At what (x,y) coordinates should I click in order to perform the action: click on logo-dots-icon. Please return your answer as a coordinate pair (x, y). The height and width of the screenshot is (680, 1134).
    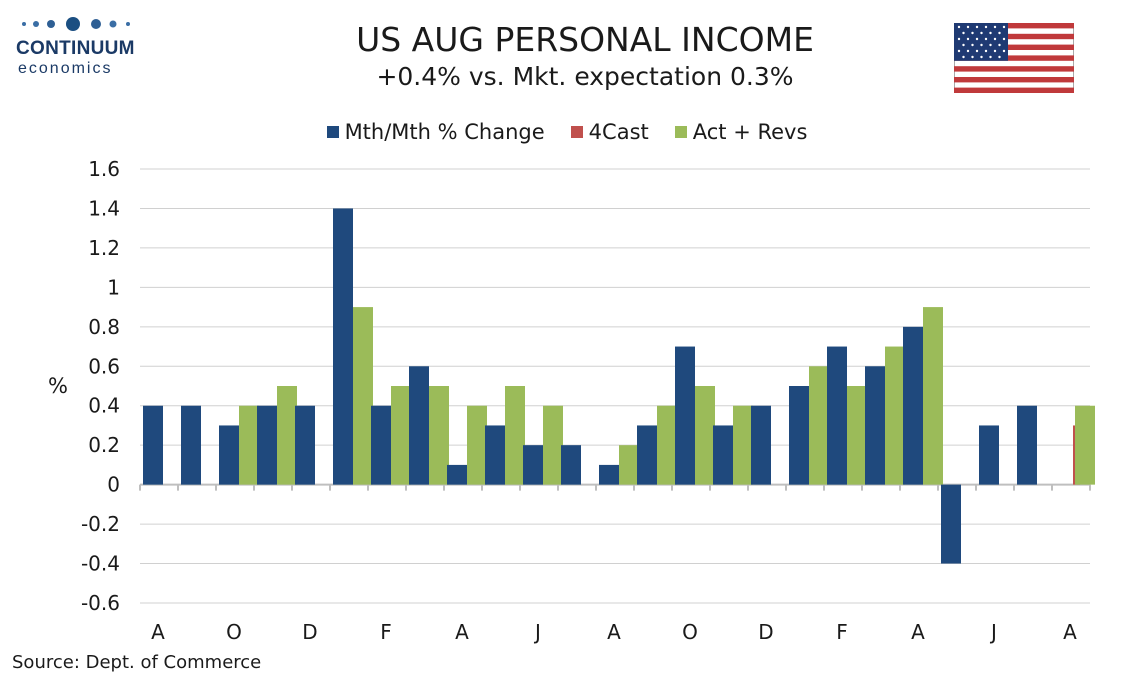
    Looking at the image, I should click on (76, 24).